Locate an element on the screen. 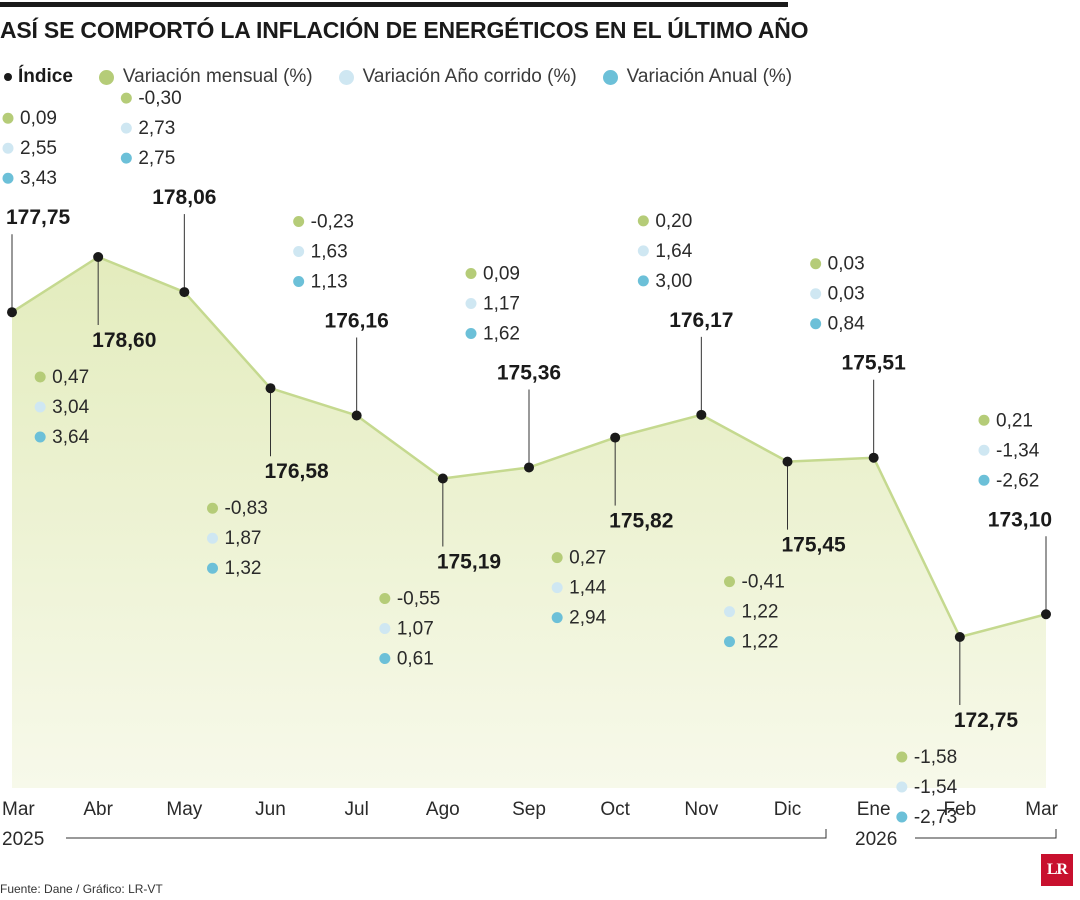 The width and height of the screenshot is (1080, 900). title-rule is located at coordinates (394, 4).